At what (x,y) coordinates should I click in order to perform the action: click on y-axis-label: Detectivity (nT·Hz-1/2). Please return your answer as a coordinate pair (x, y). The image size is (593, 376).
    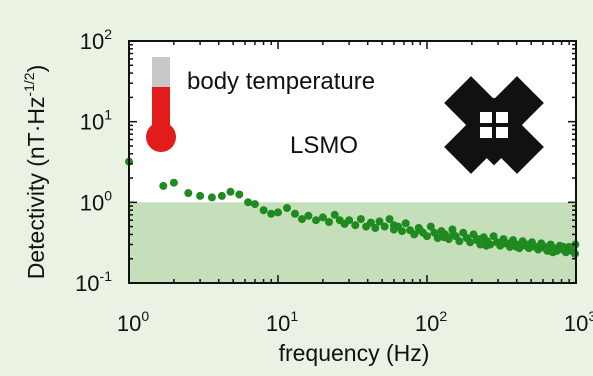
    Looking at the image, I should click on (35, 172).